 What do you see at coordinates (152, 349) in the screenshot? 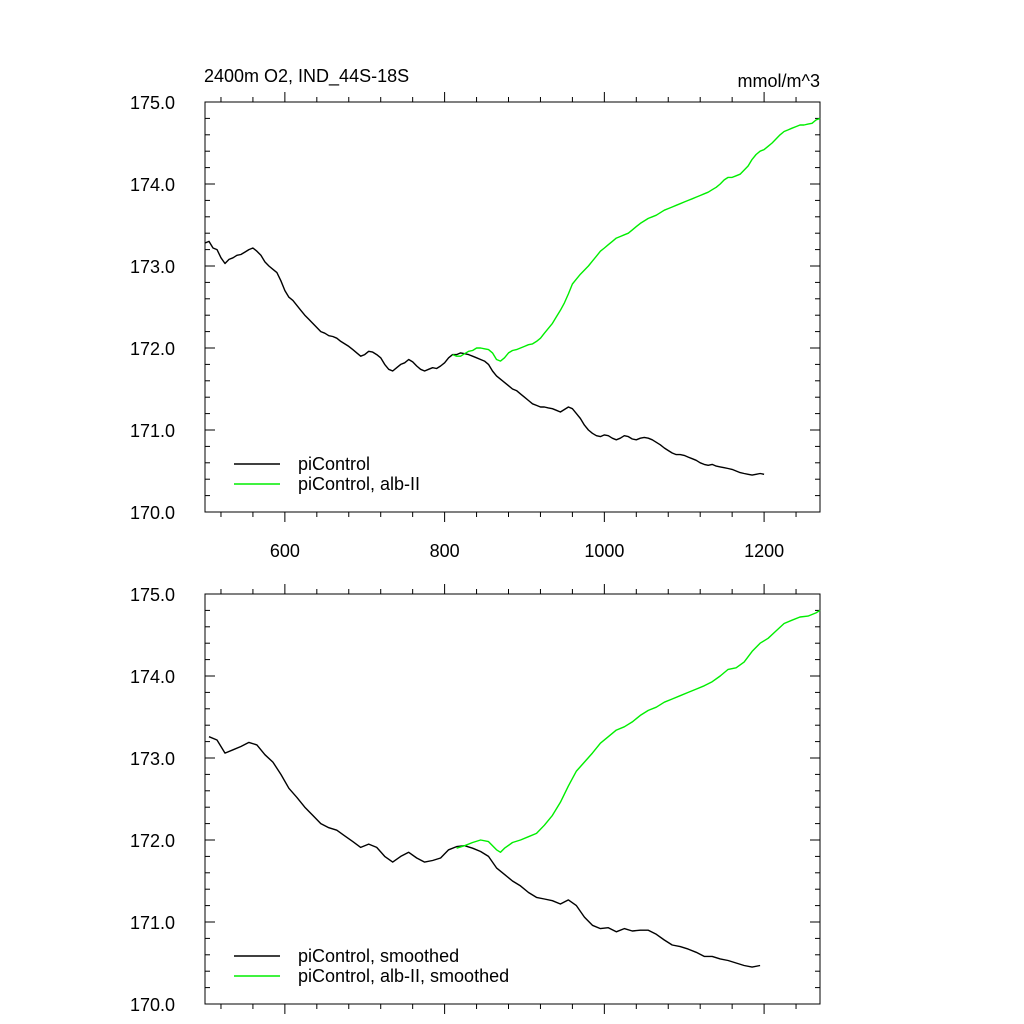
I see `top-ytick-label: 172.0` at bounding box center [152, 349].